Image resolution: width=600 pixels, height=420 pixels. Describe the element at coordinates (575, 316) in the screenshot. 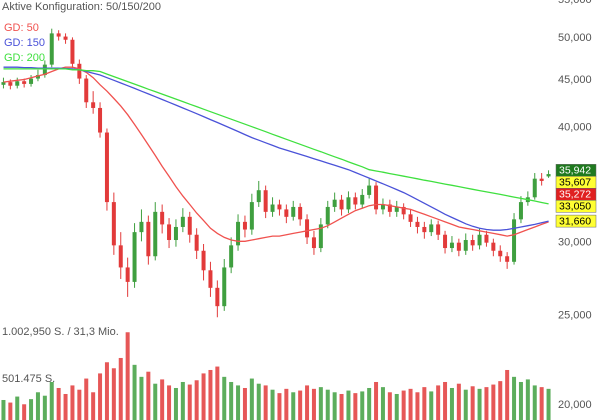

I see `y-tick-label: 25,000` at that location.